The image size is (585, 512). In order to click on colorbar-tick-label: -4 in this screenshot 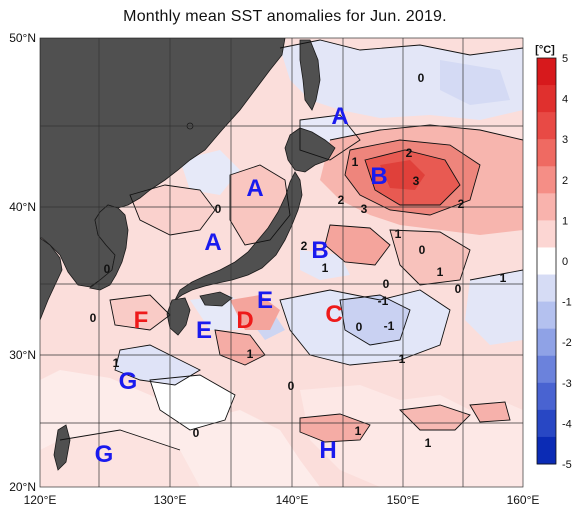, I will do `click(567, 424)`.